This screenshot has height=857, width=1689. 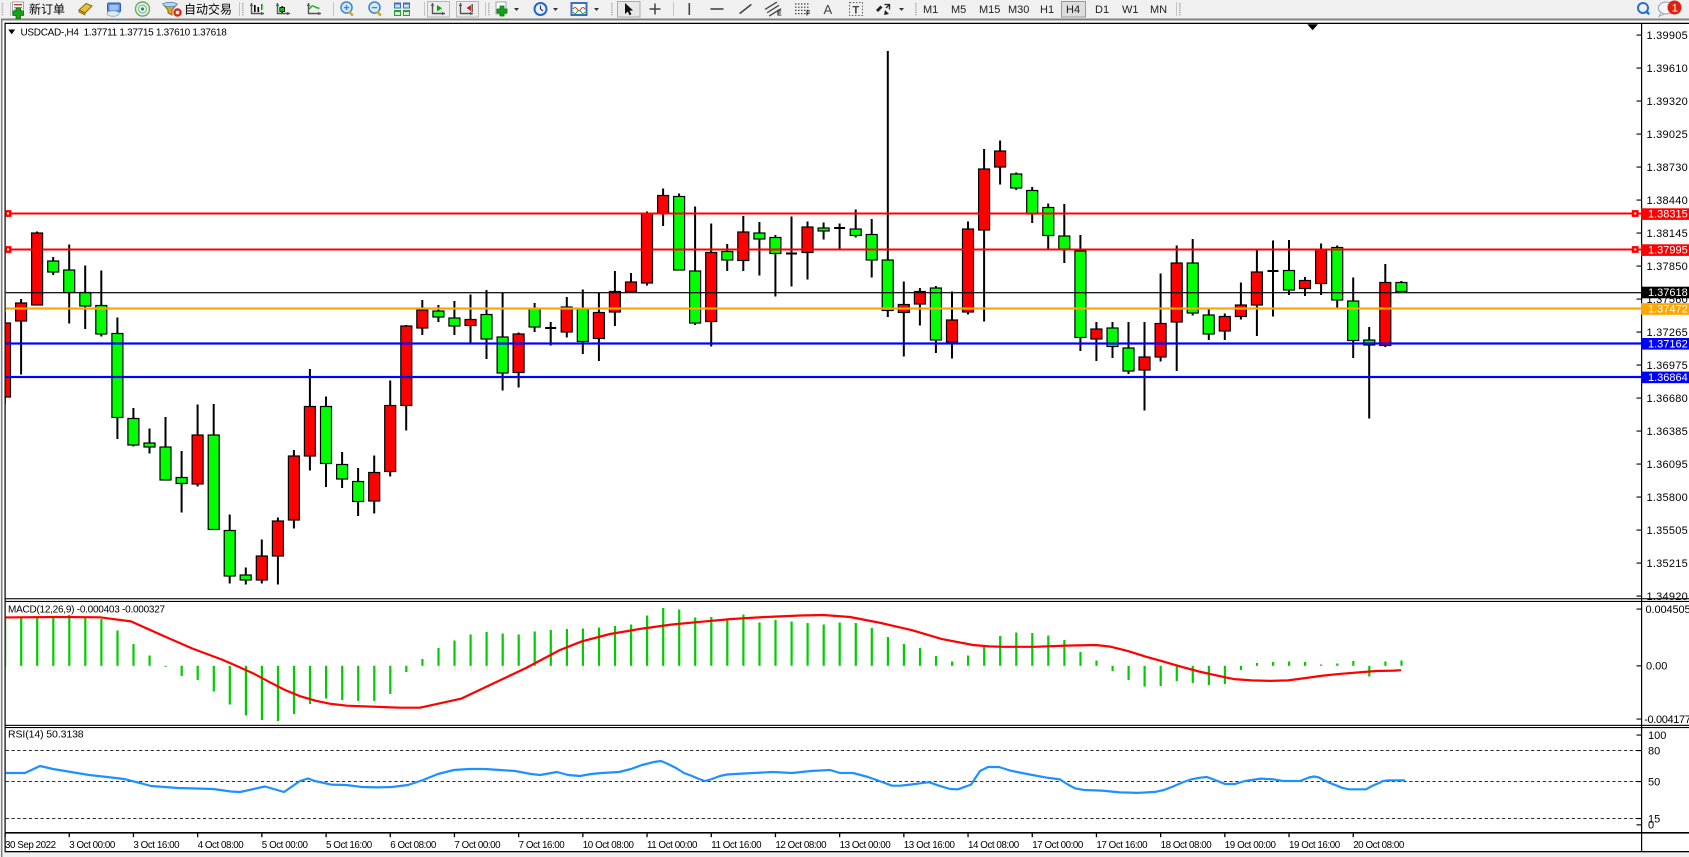 What do you see at coordinates (828, 9) in the screenshot?
I see `svg-text: A` at bounding box center [828, 9].